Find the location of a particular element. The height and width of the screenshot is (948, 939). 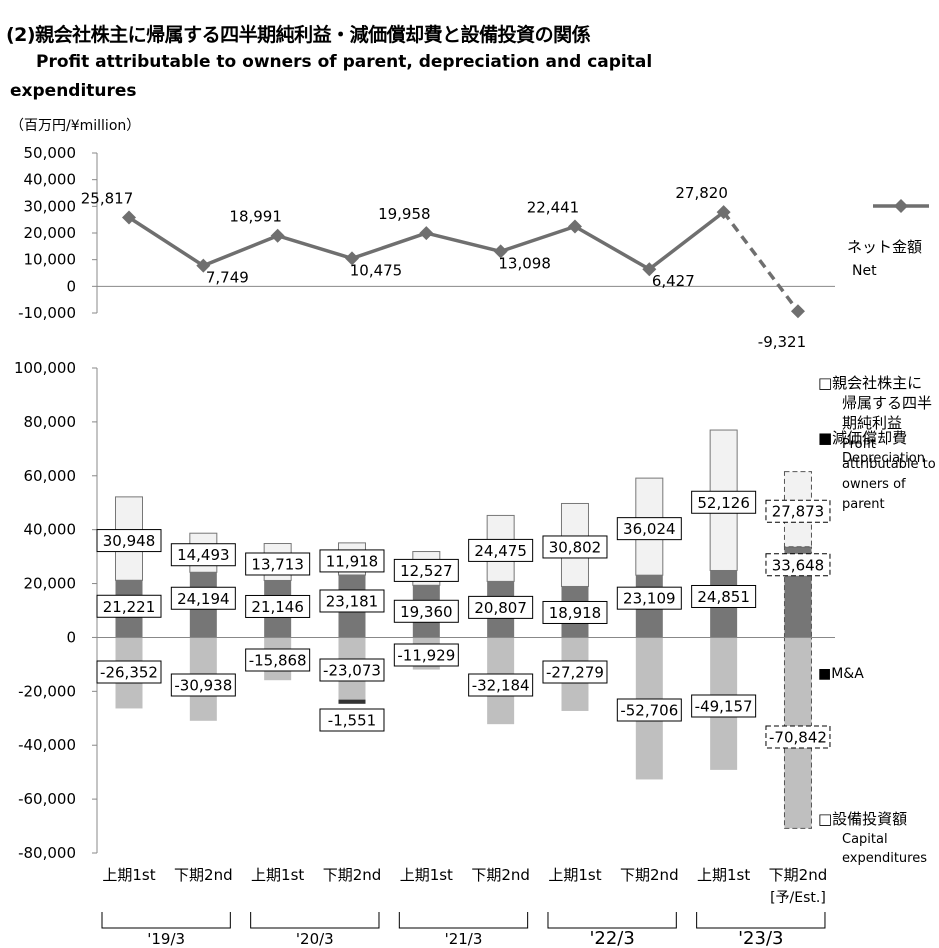

fiscal-year-label: '22/3 is located at coordinates (611, 938).